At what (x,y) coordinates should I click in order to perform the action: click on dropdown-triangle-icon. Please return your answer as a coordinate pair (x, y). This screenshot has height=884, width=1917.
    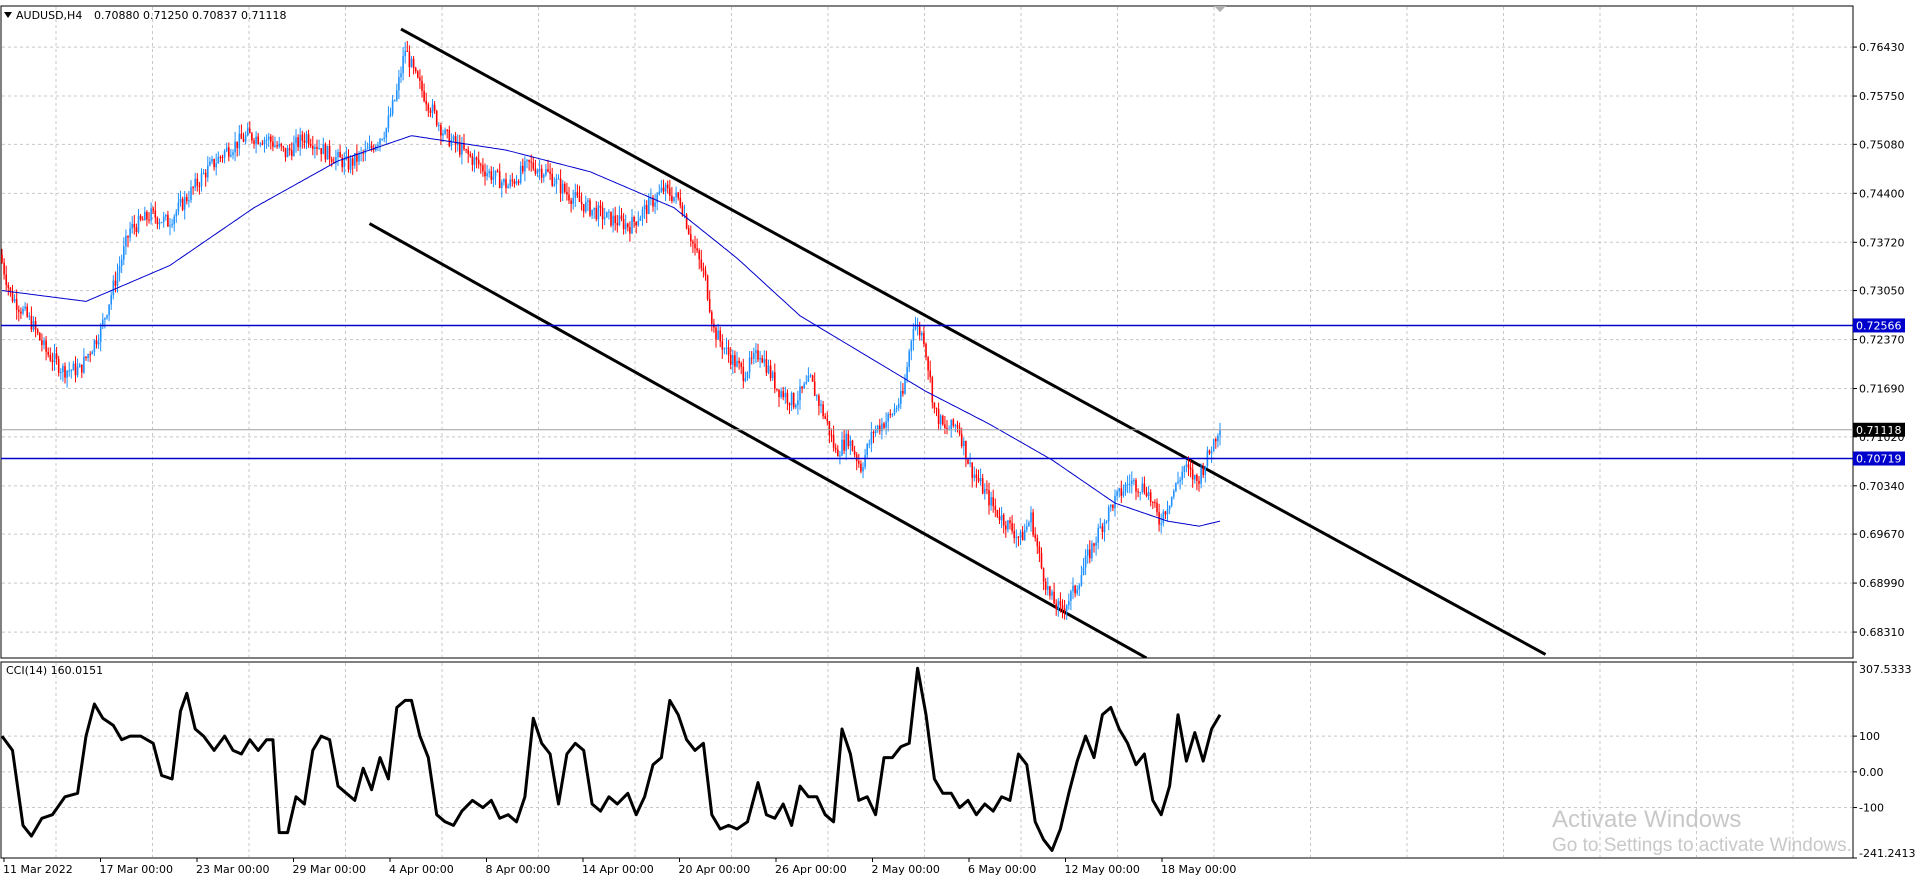
    Looking at the image, I should click on (8, 15).